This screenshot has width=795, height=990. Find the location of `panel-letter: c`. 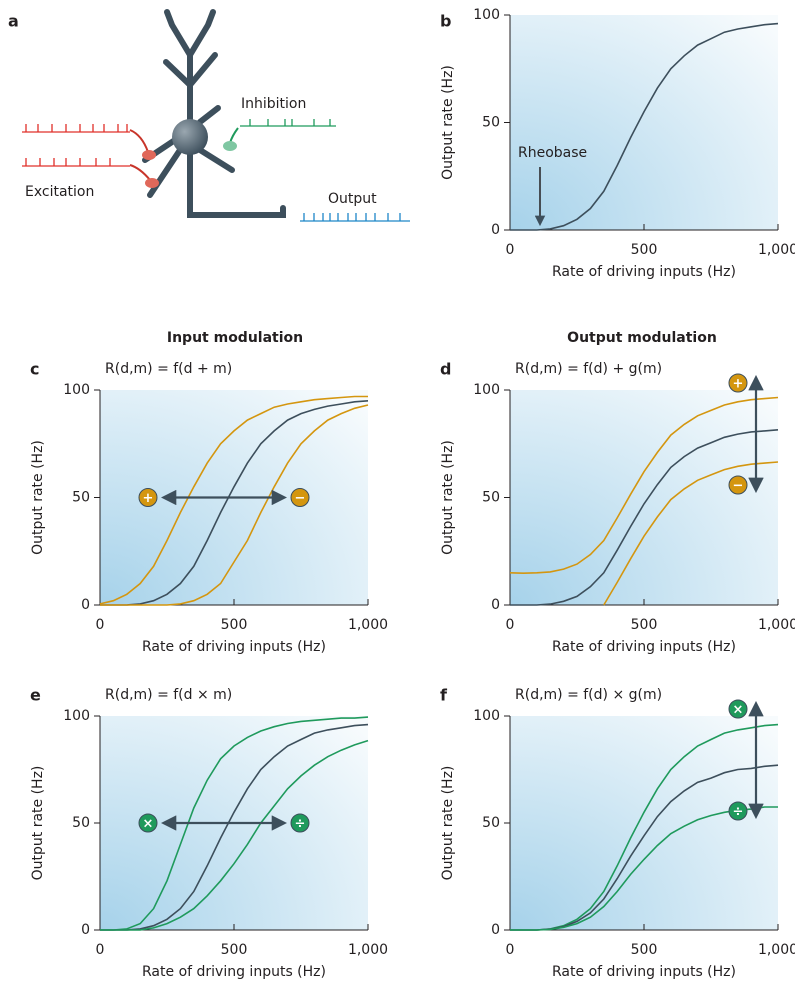

panel-letter: c is located at coordinates (34, 369).